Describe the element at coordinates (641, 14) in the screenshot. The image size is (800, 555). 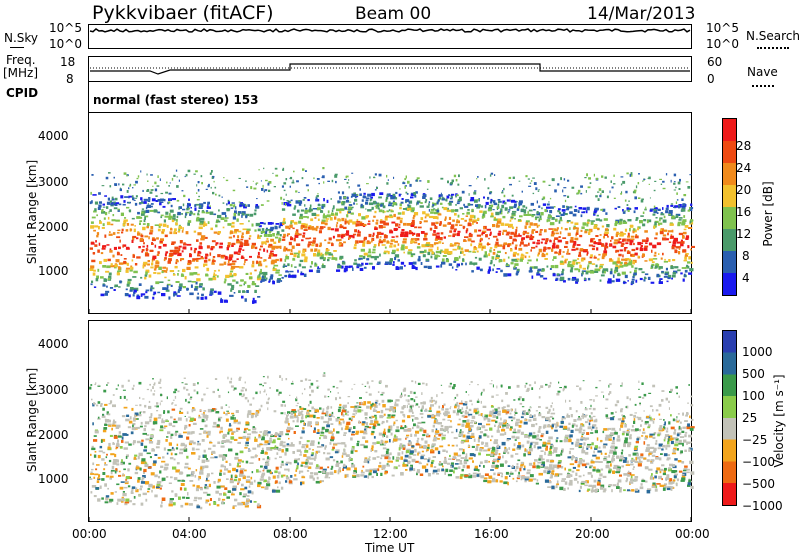
I see `date-title: 14/Mar/2013` at that location.